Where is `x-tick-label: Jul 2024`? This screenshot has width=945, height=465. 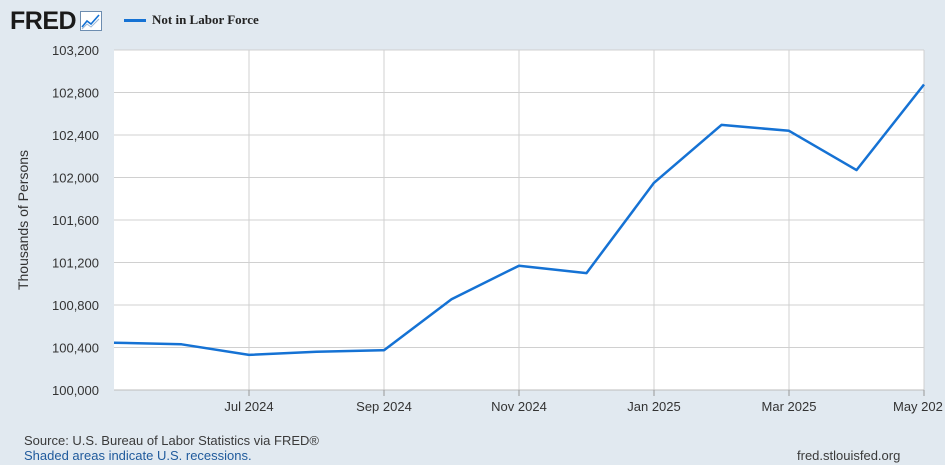 x-tick-label: Jul 2024 is located at coordinates (248, 406).